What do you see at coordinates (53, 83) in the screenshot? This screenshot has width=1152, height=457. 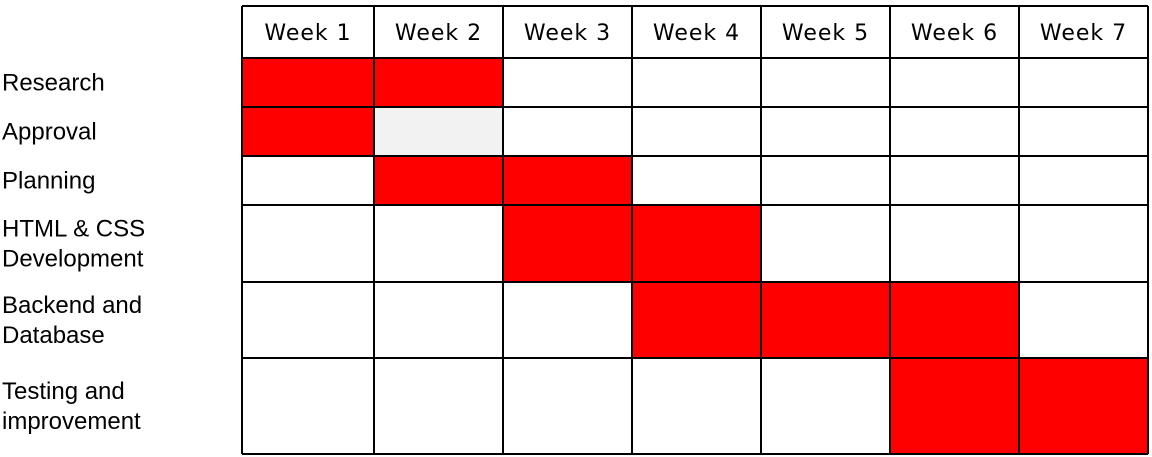 I see `task-label: Research` at bounding box center [53, 83].